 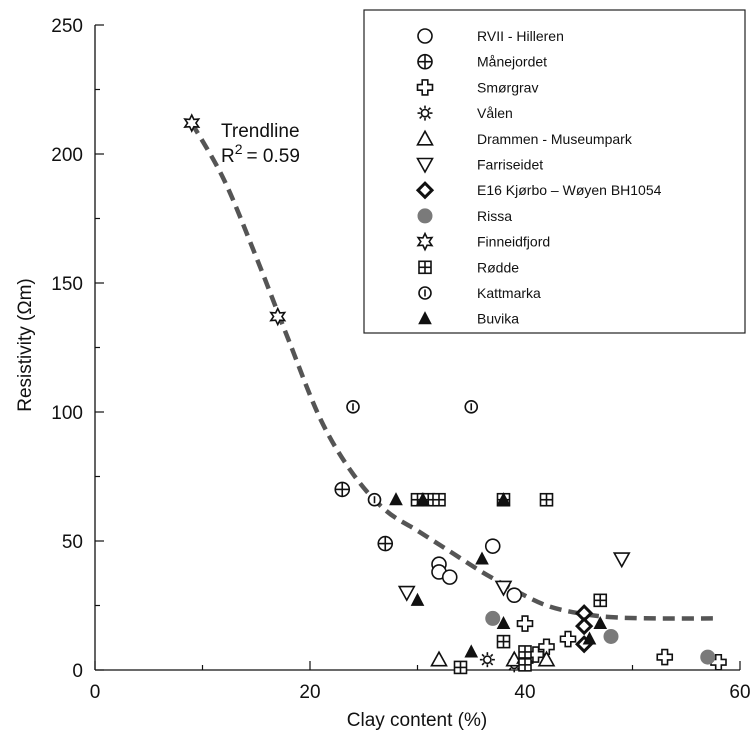 I want to click on legend-label: Månejordet, so click(x=512, y=62).